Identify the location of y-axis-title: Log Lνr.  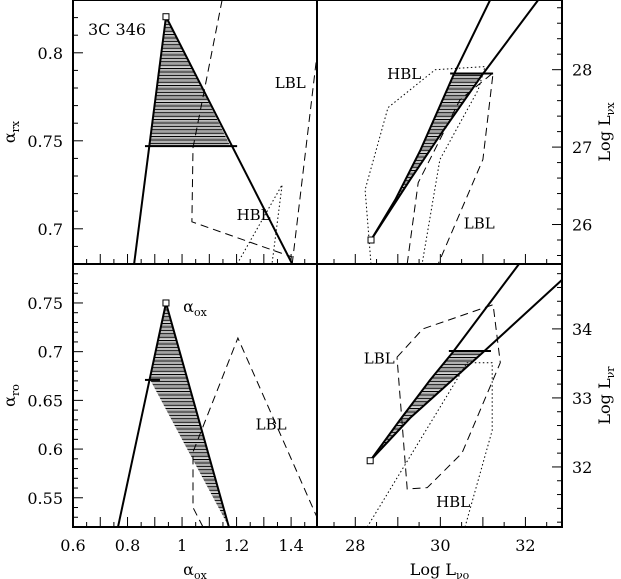
(606, 395).